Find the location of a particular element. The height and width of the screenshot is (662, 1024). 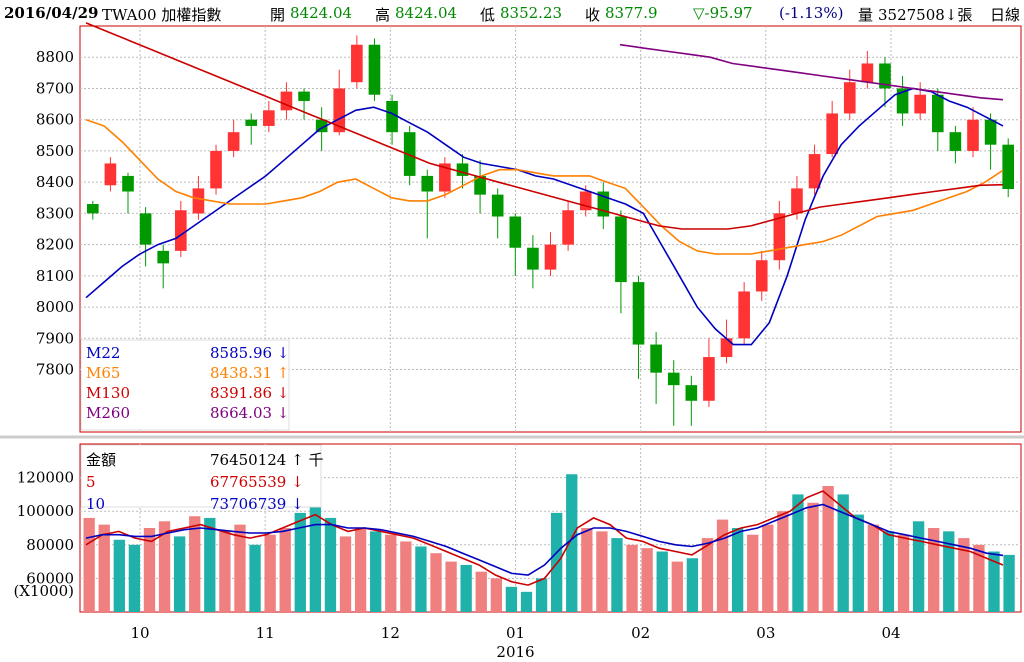

date-label: 2016/04/29 is located at coordinates (51, 13).